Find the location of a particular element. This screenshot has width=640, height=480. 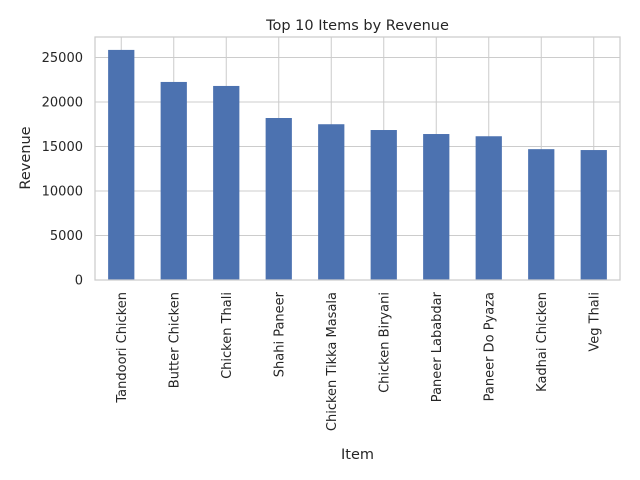

x-tick-label: Paneer Lababdar is located at coordinates (437, 346).